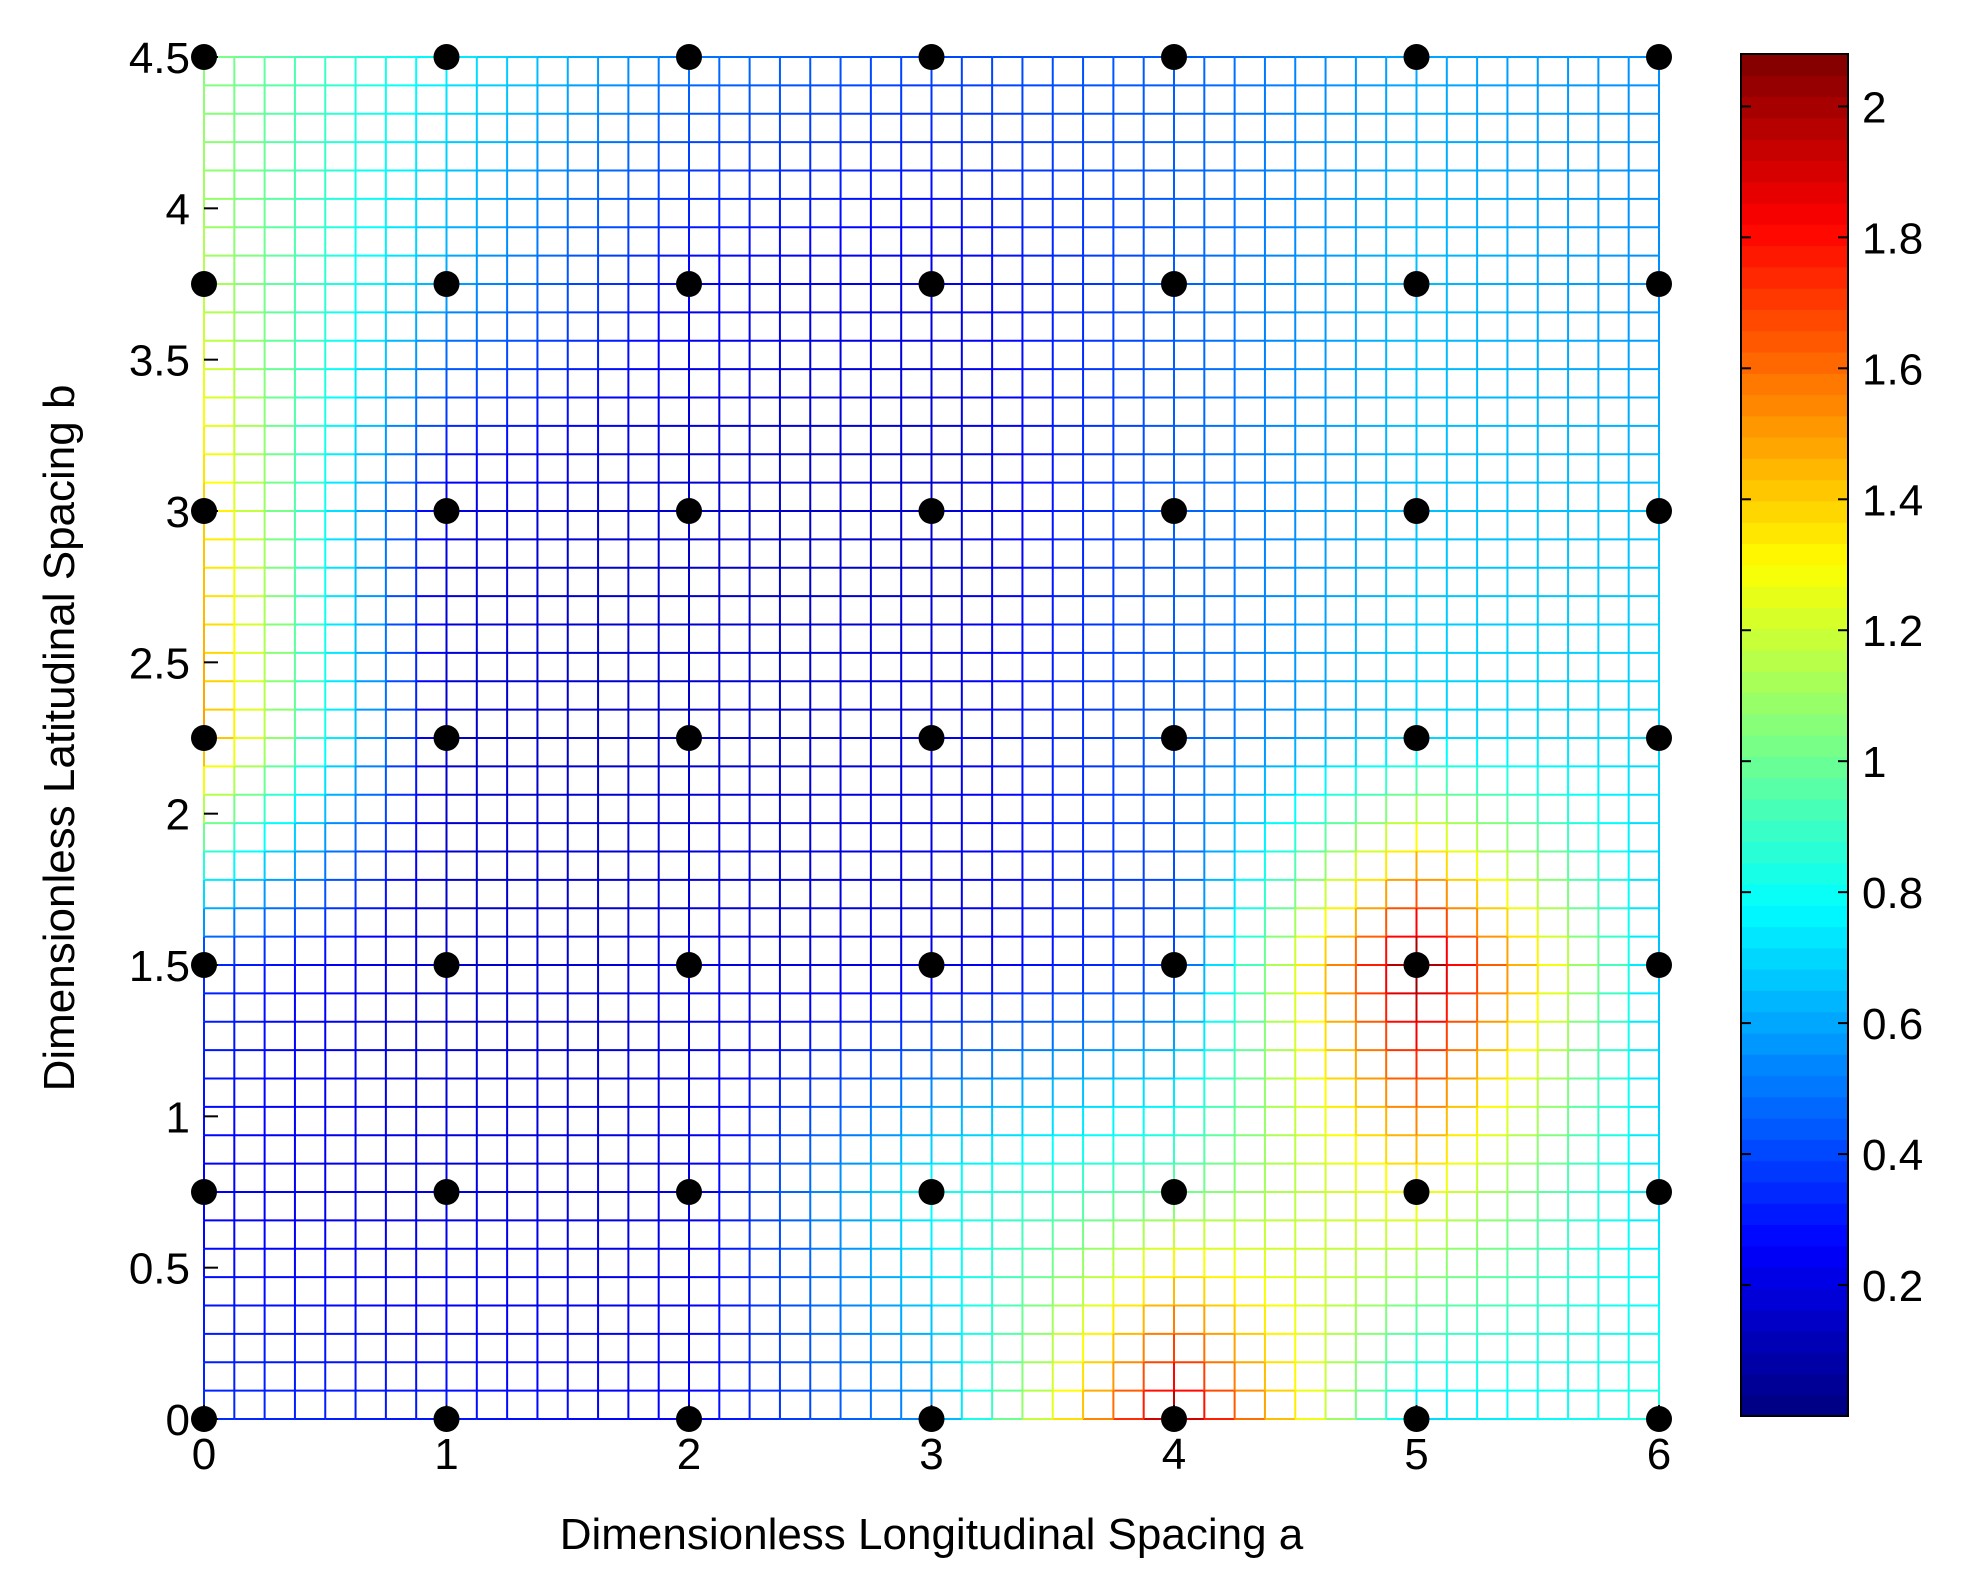  I want to click on colorbar-tick-label: 1.2, so click(1892, 631).